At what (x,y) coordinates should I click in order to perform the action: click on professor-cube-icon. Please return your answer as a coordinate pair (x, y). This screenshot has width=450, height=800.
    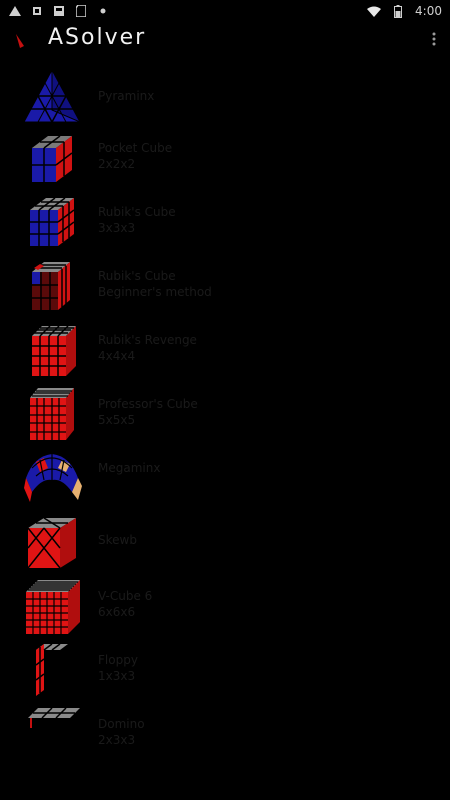
    Looking at the image, I should click on (52, 414).